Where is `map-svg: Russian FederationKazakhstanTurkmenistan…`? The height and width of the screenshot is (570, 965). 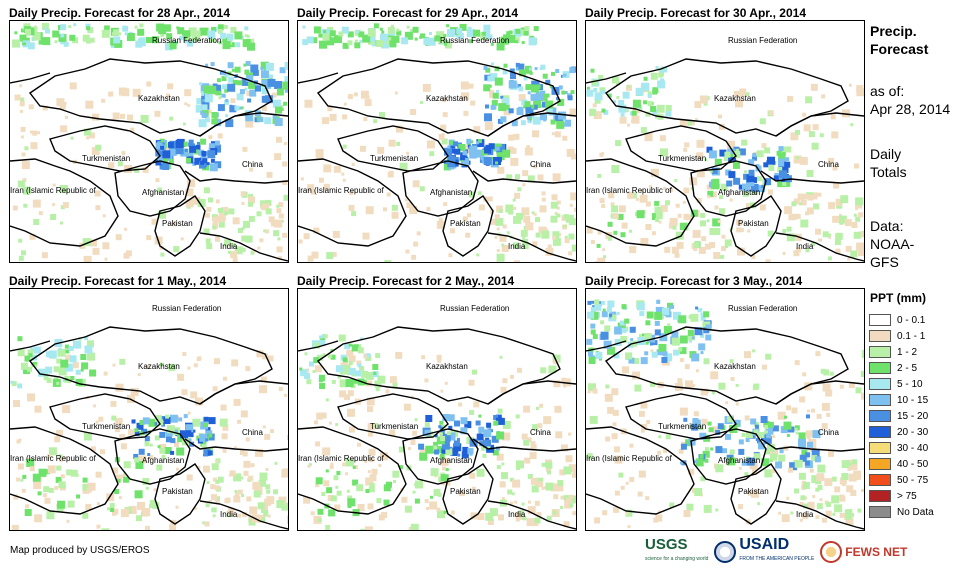
map-svg: Russian FederationKazakhstanTurkmenistan… is located at coordinates (437, 417).